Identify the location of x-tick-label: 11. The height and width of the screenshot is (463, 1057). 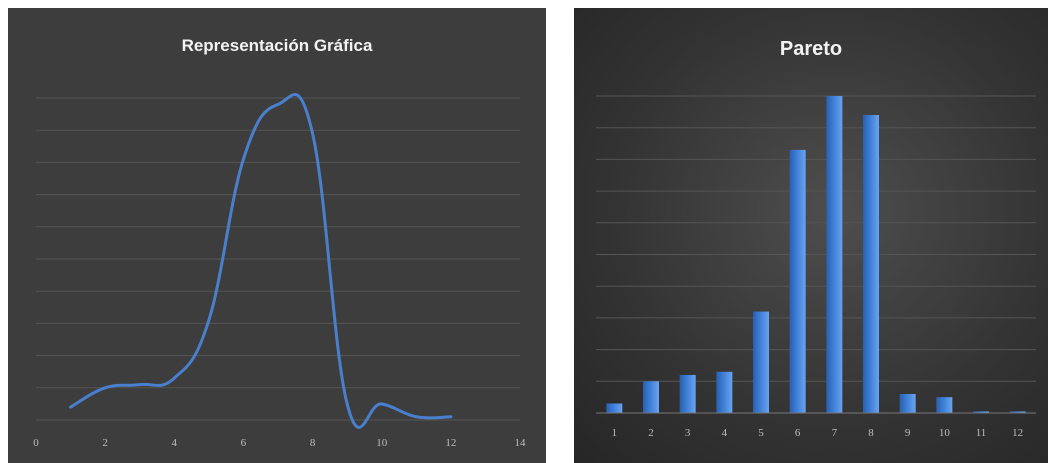
(981, 433).